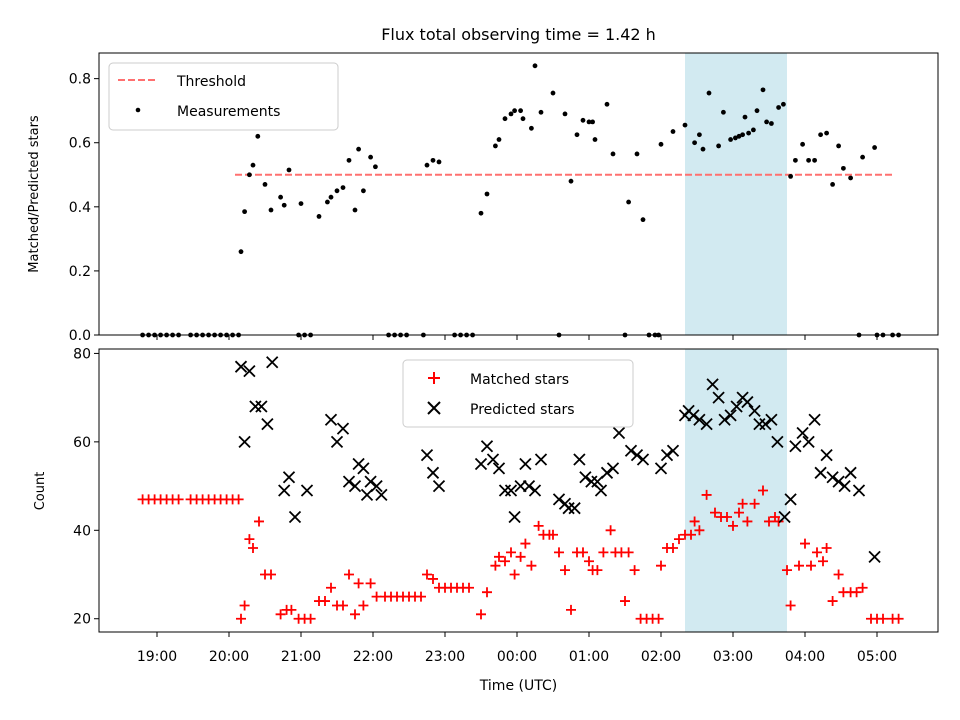 This screenshot has width=960, height=720. What do you see at coordinates (373, 657) in the screenshot?
I see `x-tick-label: 22:00` at bounding box center [373, 657].